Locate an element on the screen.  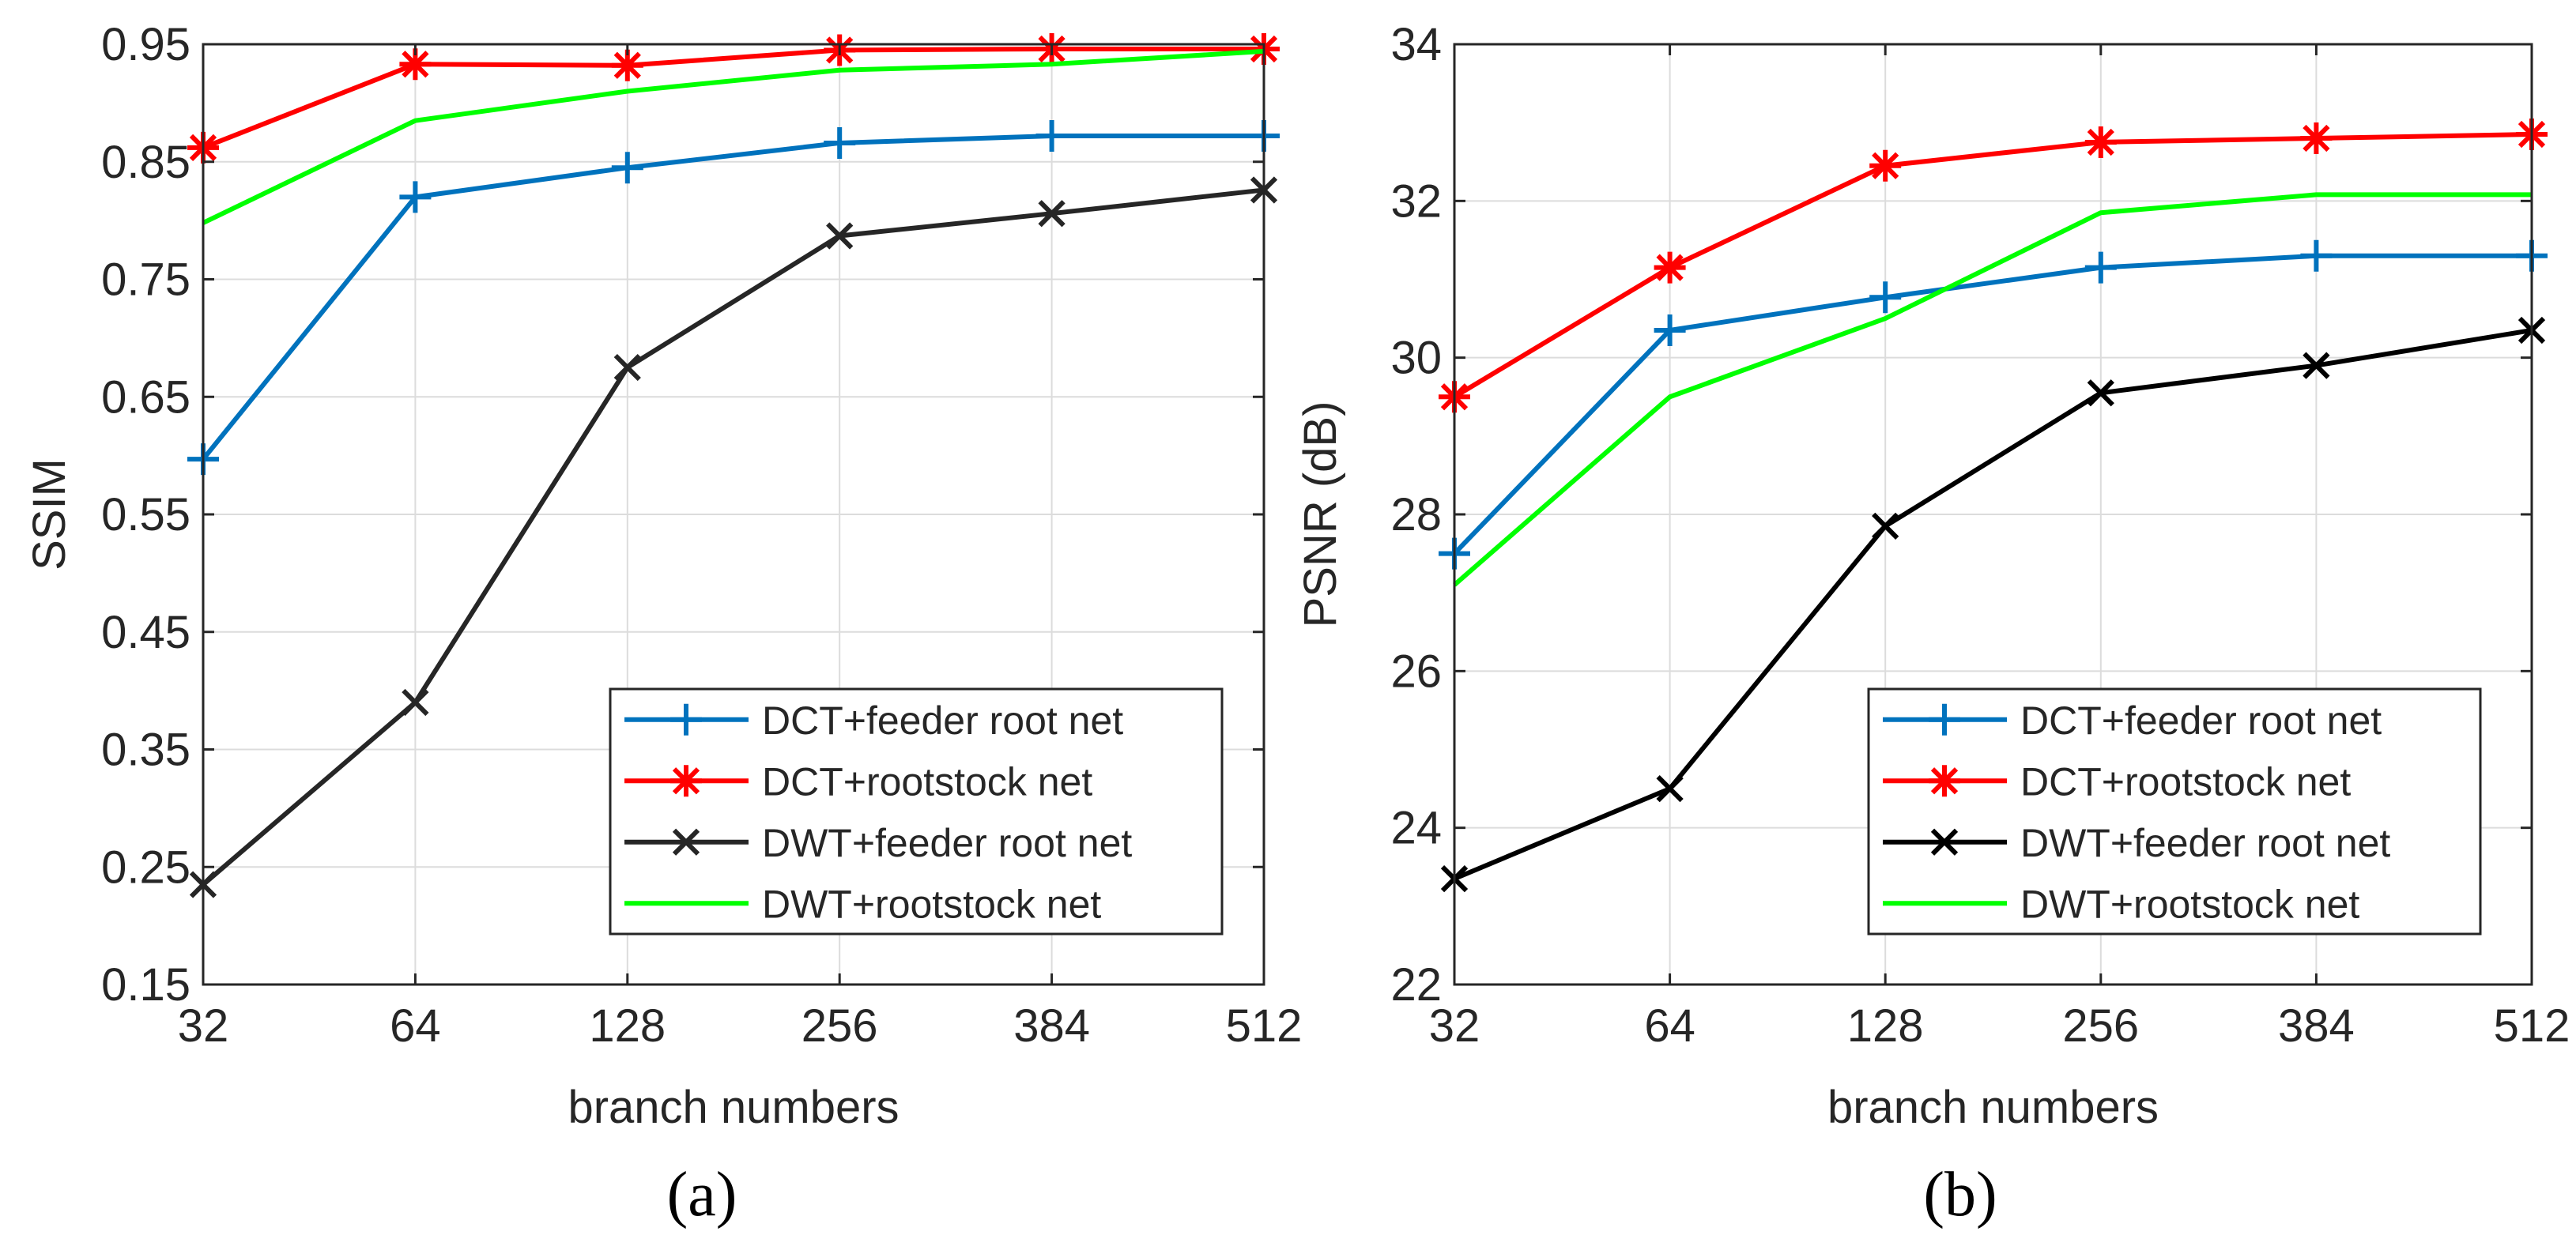
y-tick-label: 0.95 is located at coordinates (145, 44).